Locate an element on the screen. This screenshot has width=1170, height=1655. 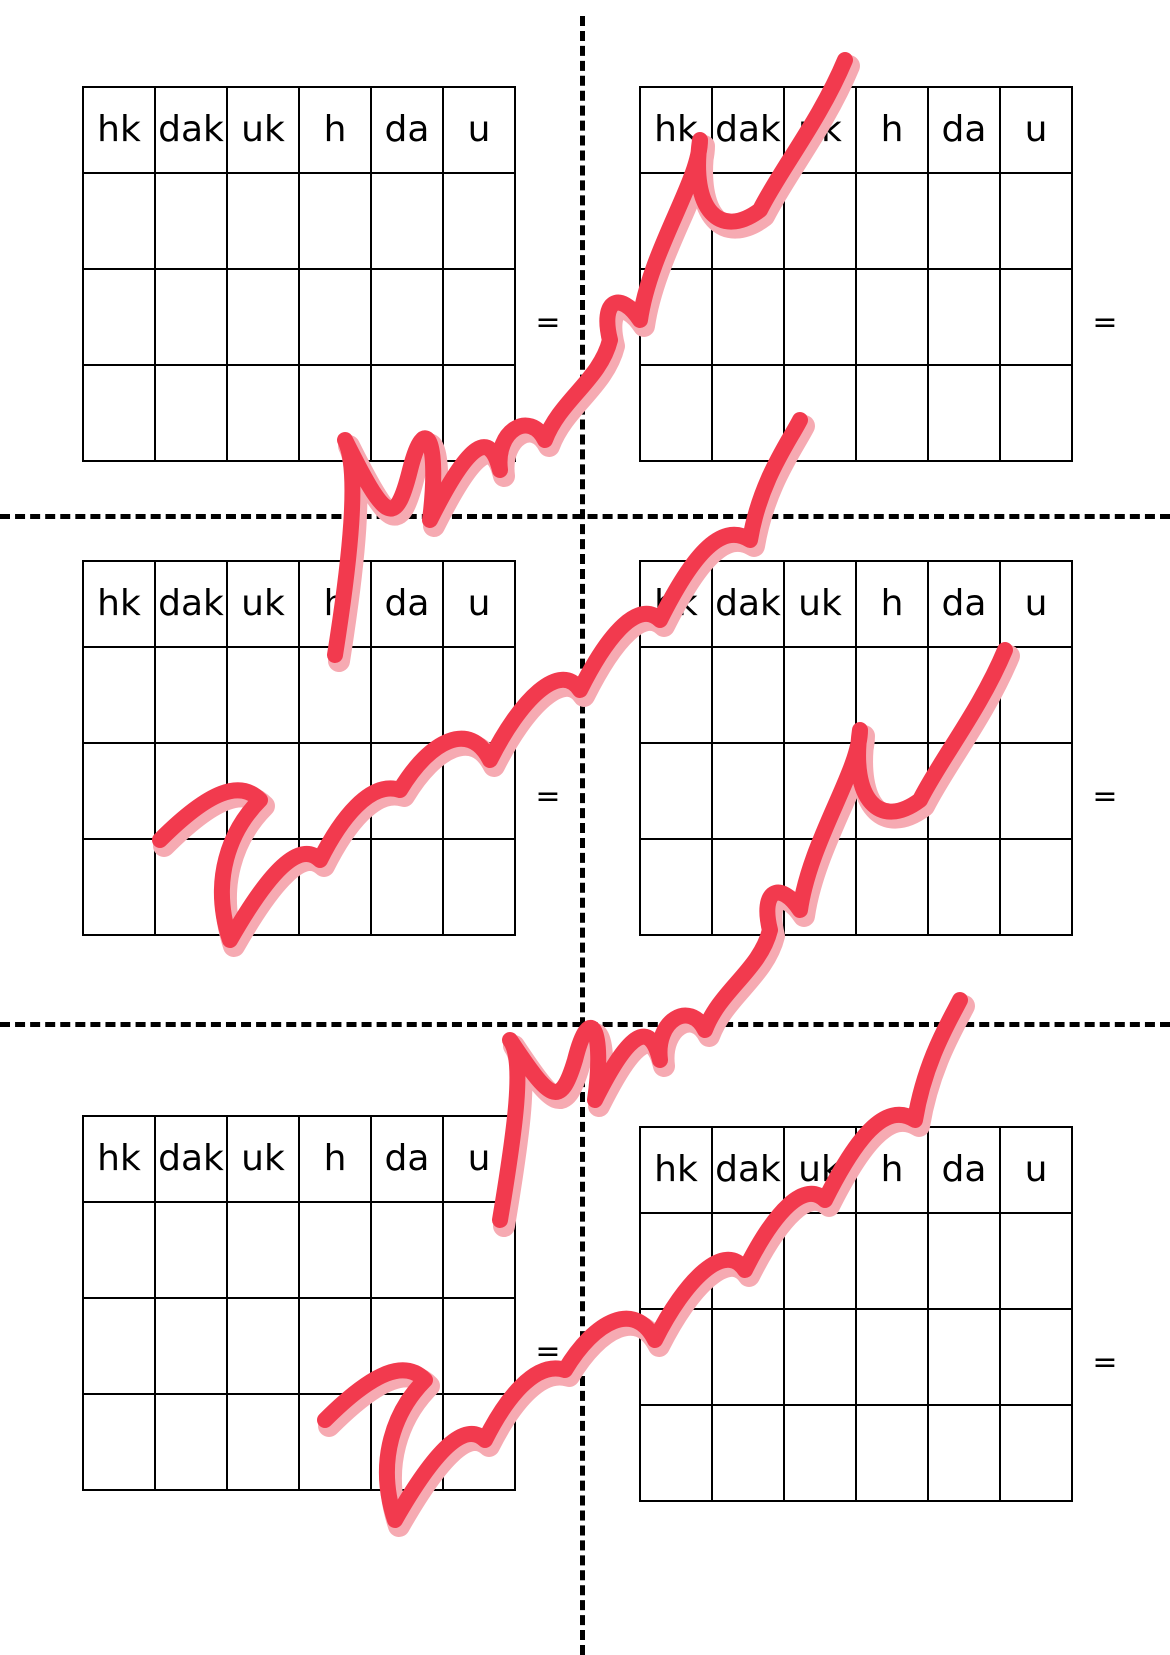
place-value-table-4: hk dak uk h da u is located at coordinates (856, 748).